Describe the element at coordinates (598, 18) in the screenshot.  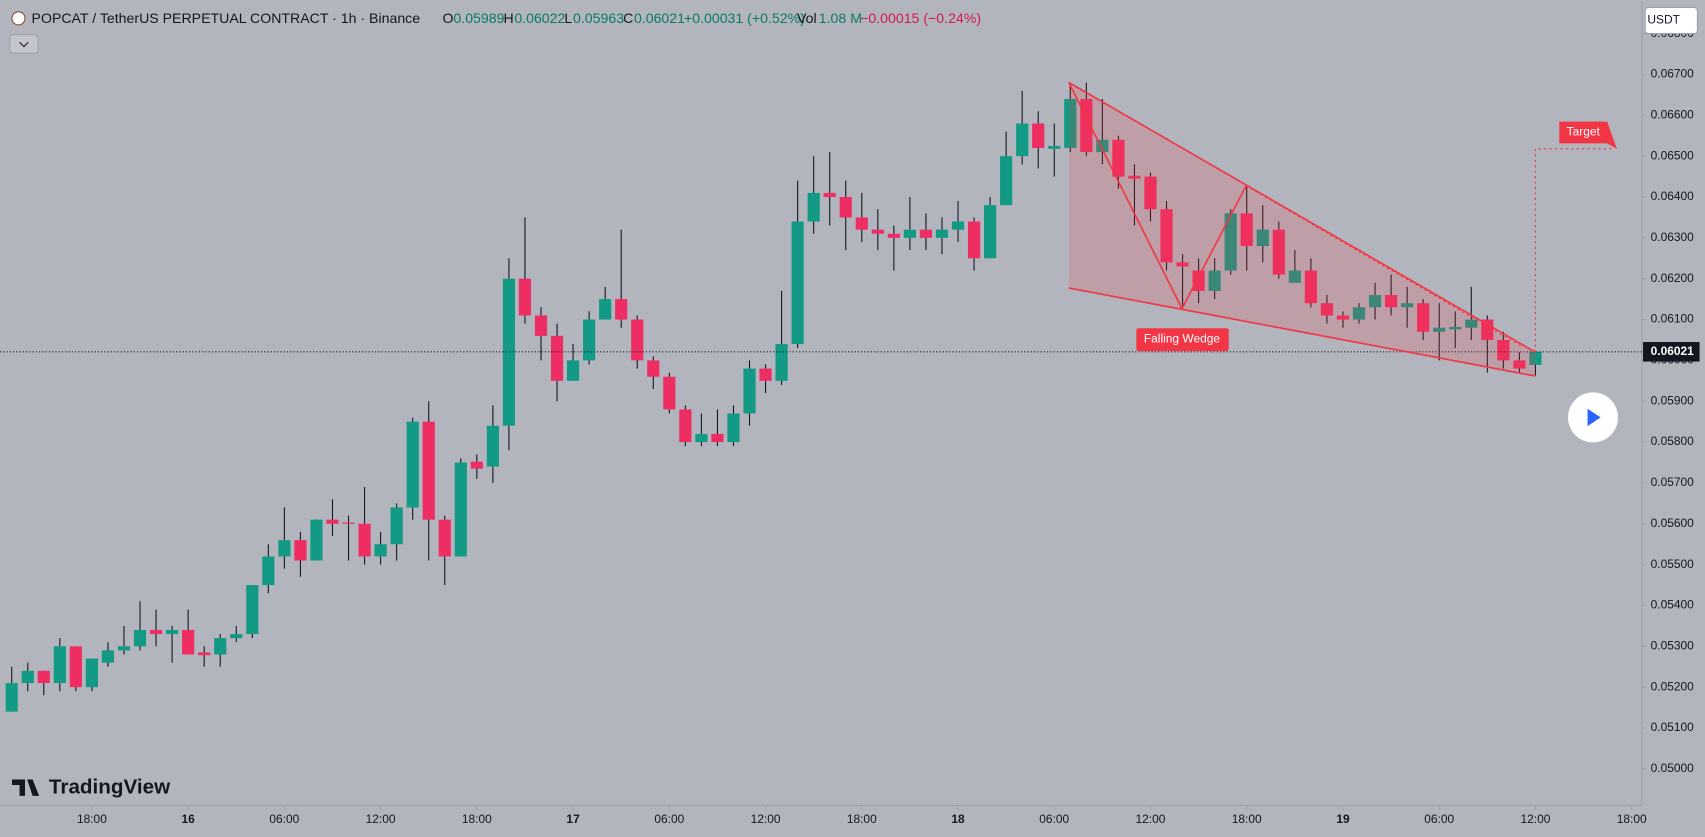
I see `value: 0.05963` at that location.